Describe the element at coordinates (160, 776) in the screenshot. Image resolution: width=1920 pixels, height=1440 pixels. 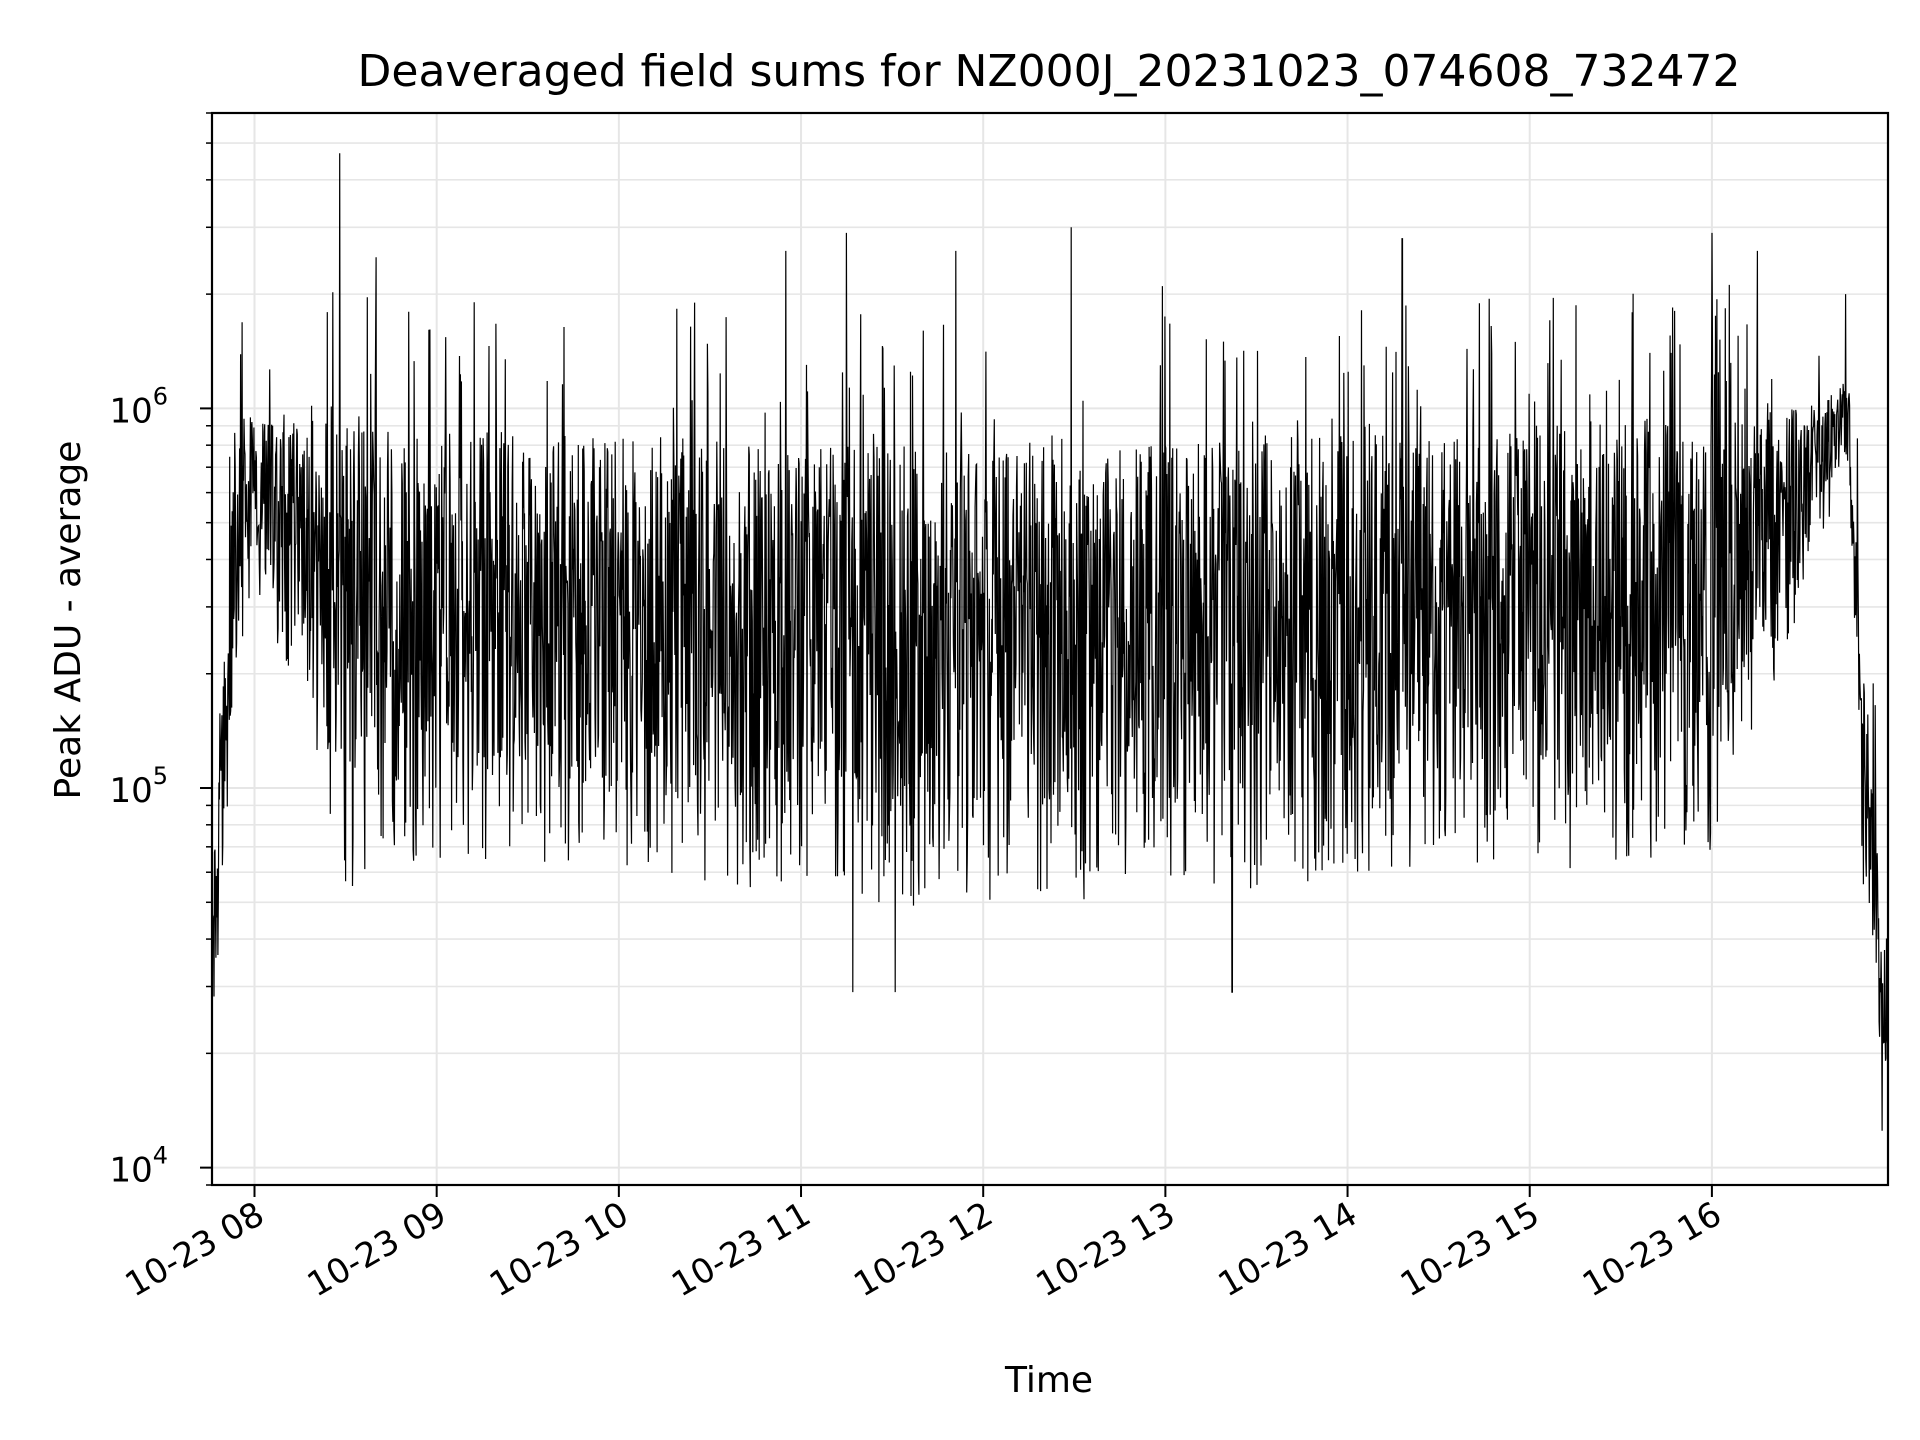
I see `y-tick-exponent: 5` at that location.